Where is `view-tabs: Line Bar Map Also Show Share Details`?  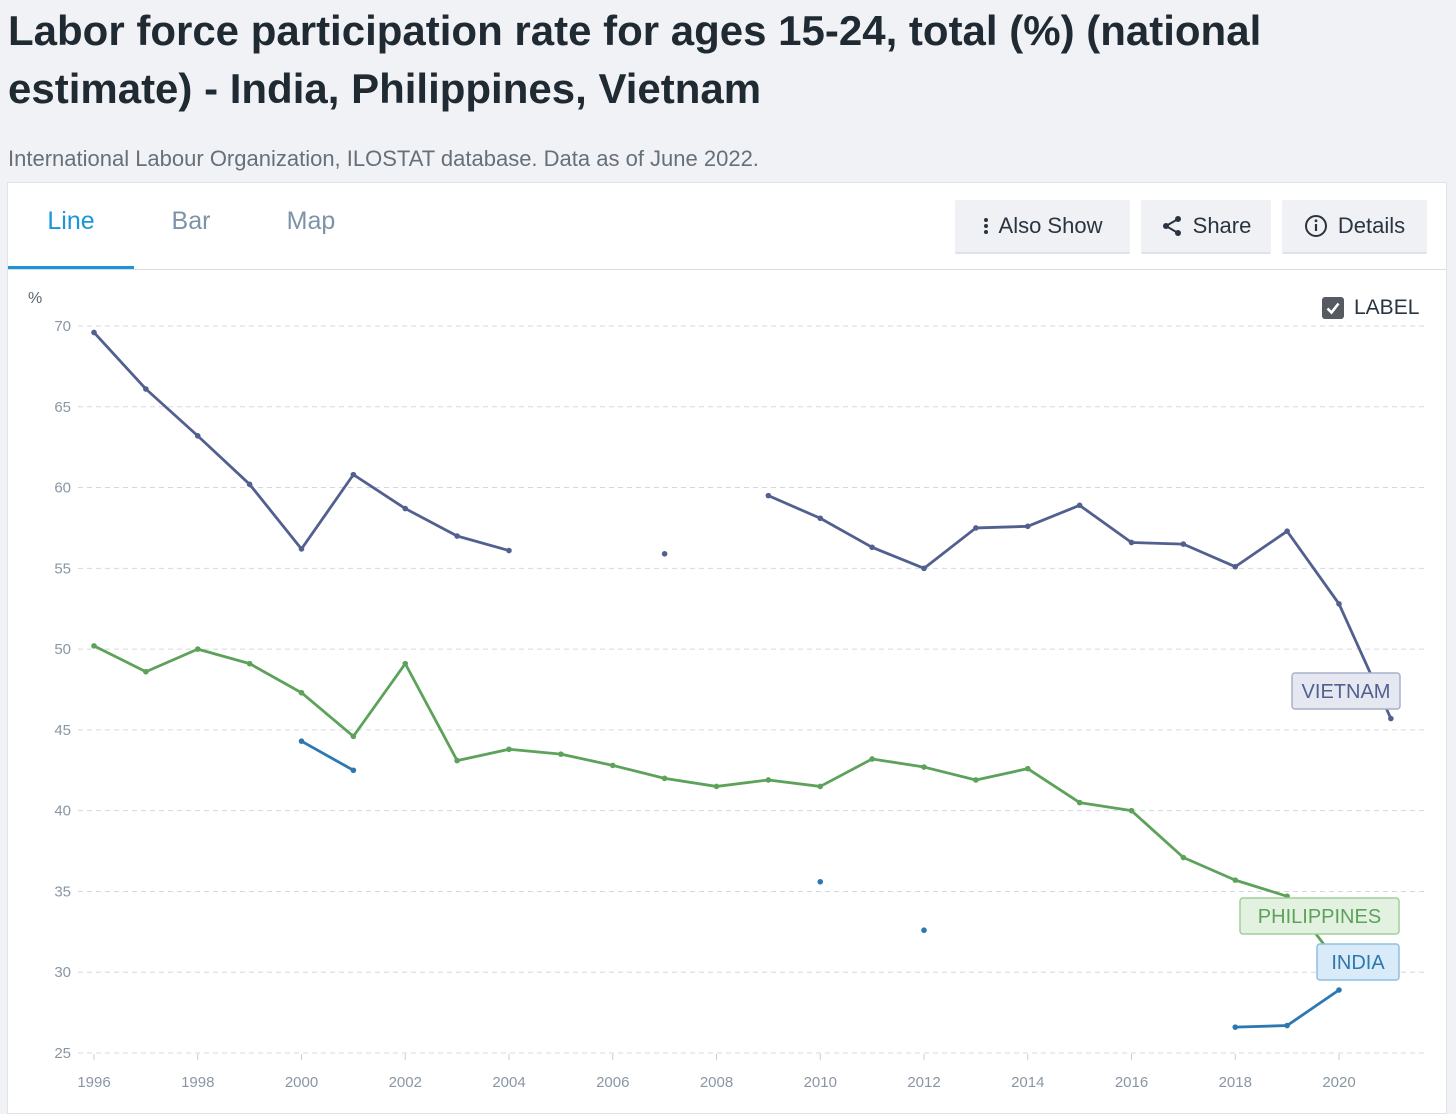
view-tabs: Line Bar Map Also Show Share Details is located at coordinates (727, 226).